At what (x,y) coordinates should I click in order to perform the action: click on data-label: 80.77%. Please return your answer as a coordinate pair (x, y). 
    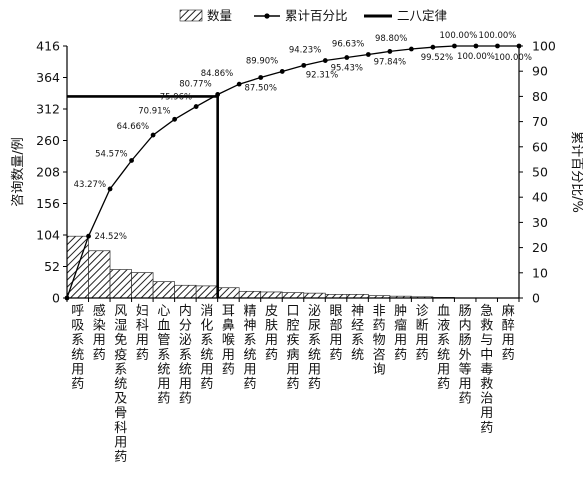
    Looking at the image, I should click on (195, 84).